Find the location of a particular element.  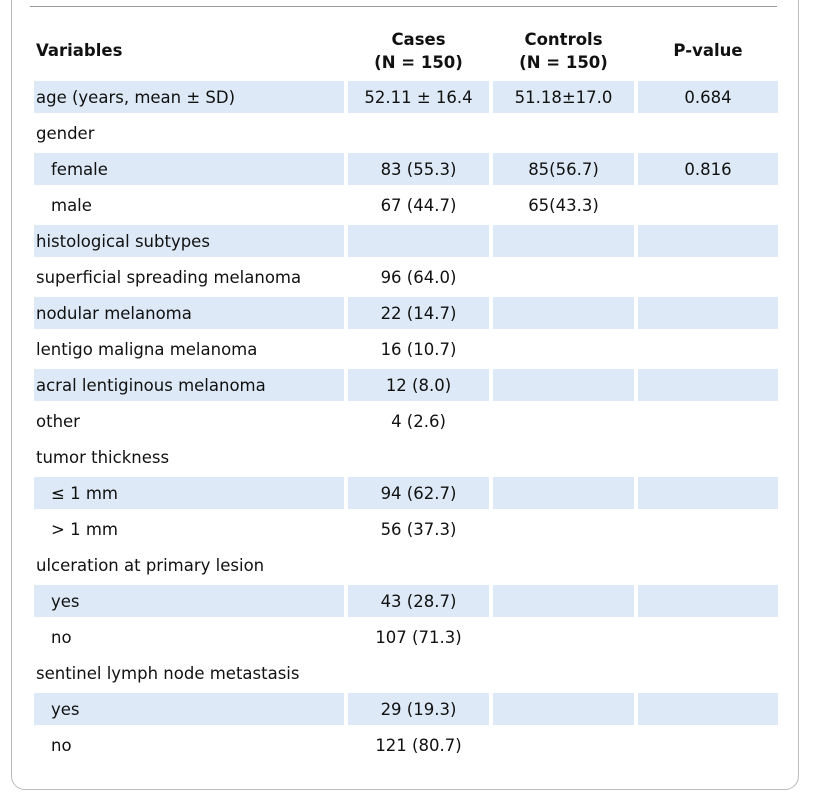

table-row: gender is located at coordinates (406, 133).